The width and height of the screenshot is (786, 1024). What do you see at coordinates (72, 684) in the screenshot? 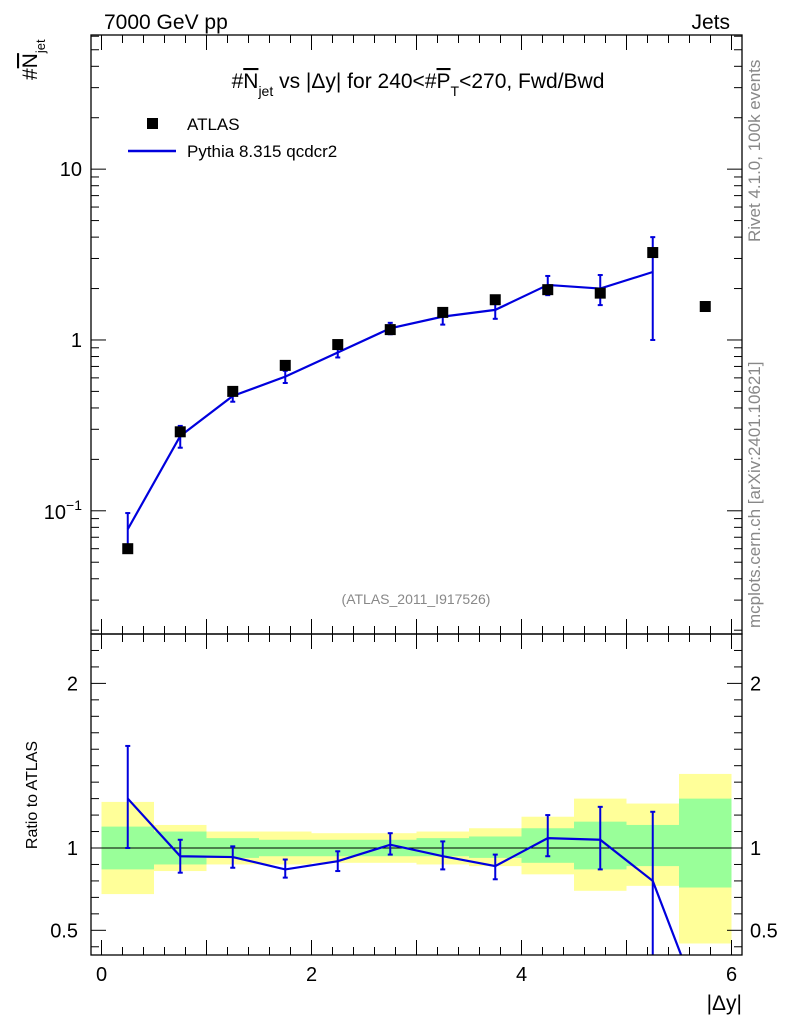
I see `y-tick-label-ratio-left: 2` at bounding box center [72, 684].